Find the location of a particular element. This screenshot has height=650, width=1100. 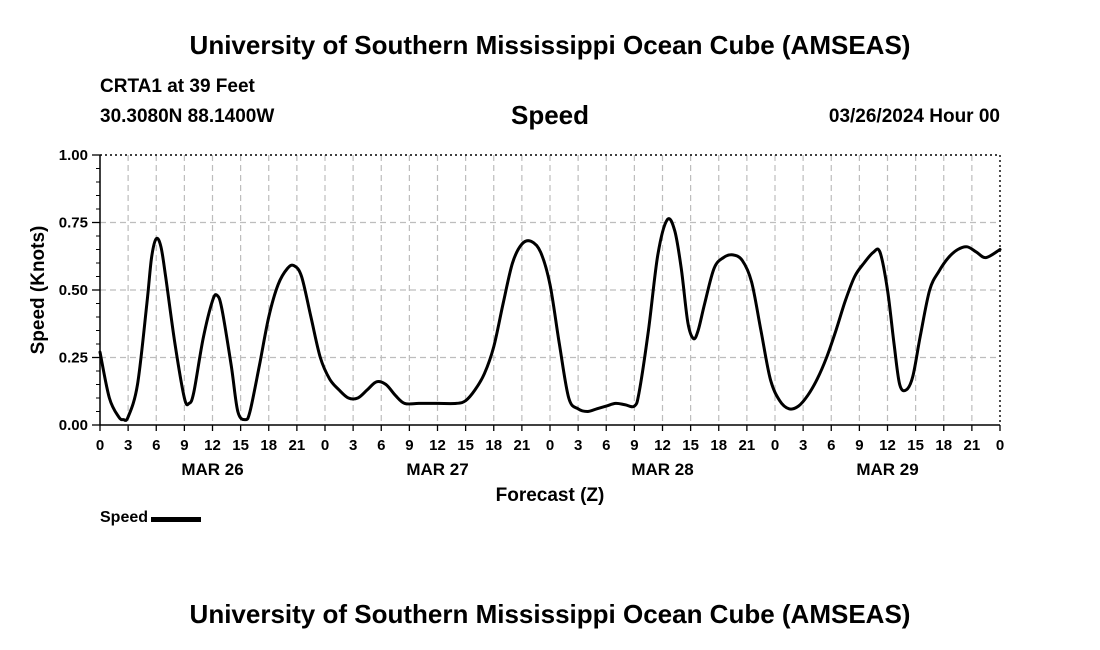

legend-label: Speed is located at coordinates (124, 517).